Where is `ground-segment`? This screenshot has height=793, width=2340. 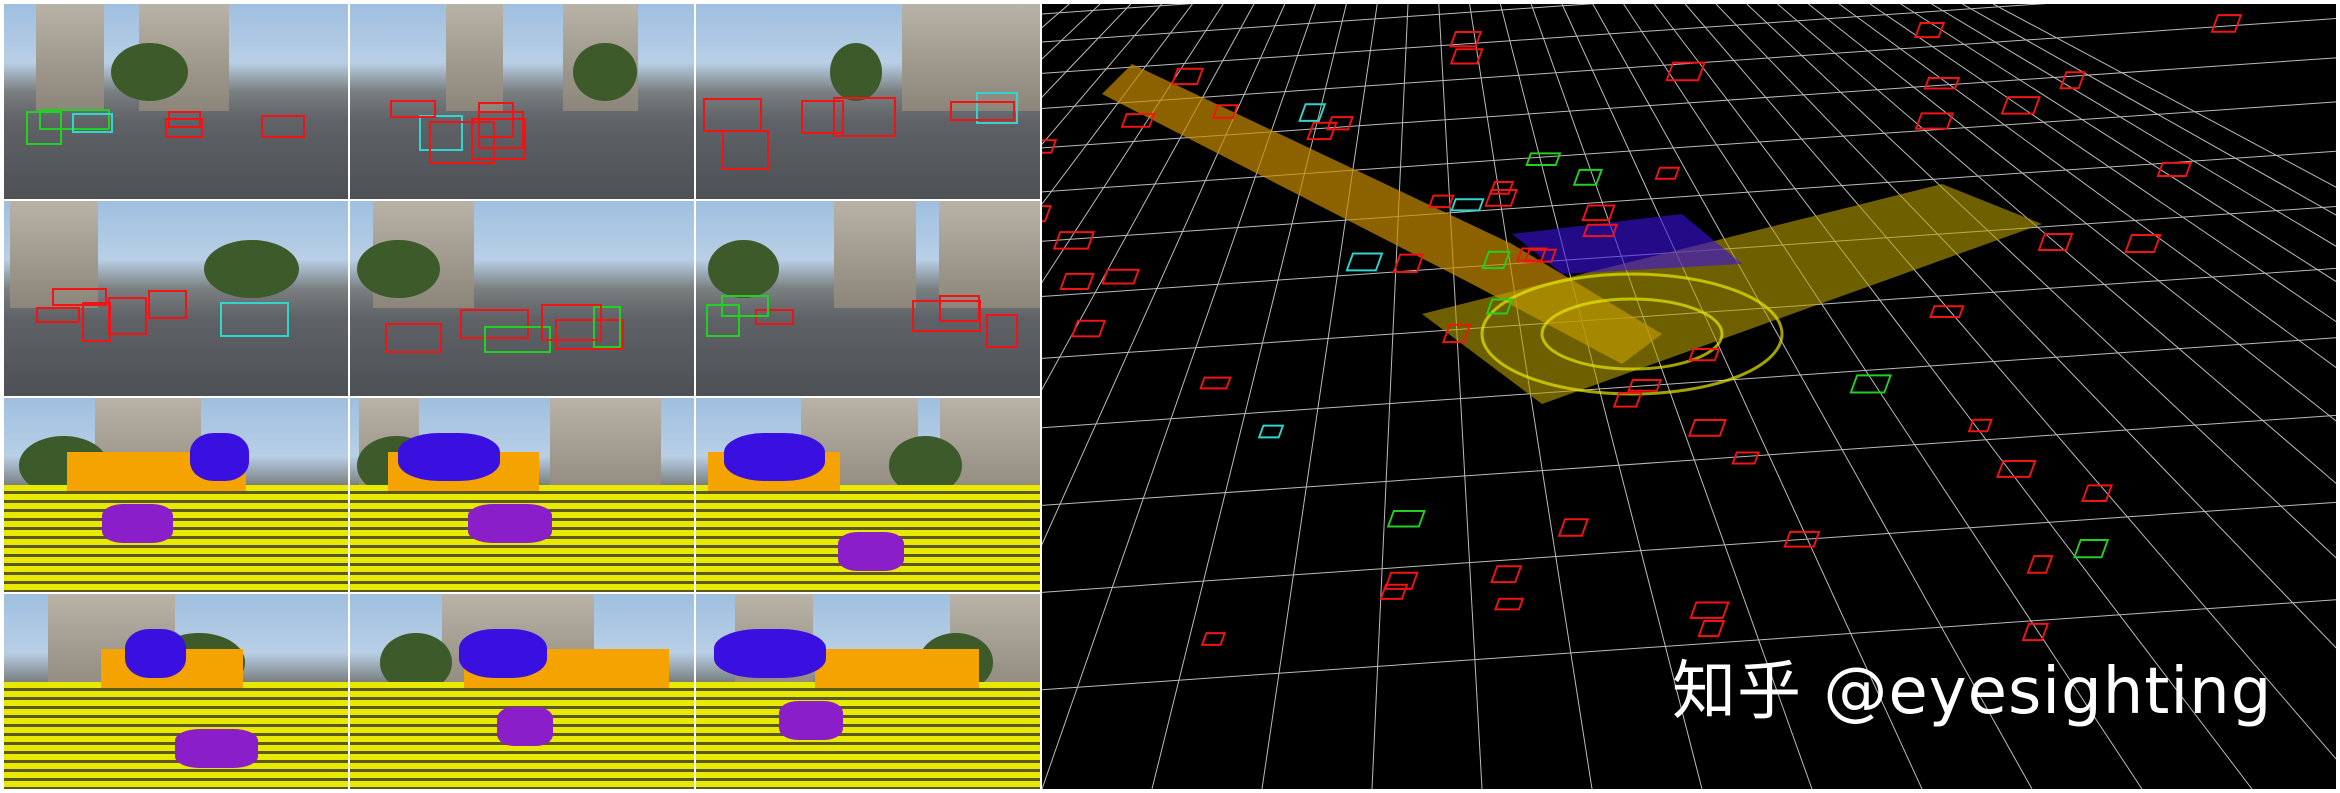
ground-segment is located at coordinates (176, 539).